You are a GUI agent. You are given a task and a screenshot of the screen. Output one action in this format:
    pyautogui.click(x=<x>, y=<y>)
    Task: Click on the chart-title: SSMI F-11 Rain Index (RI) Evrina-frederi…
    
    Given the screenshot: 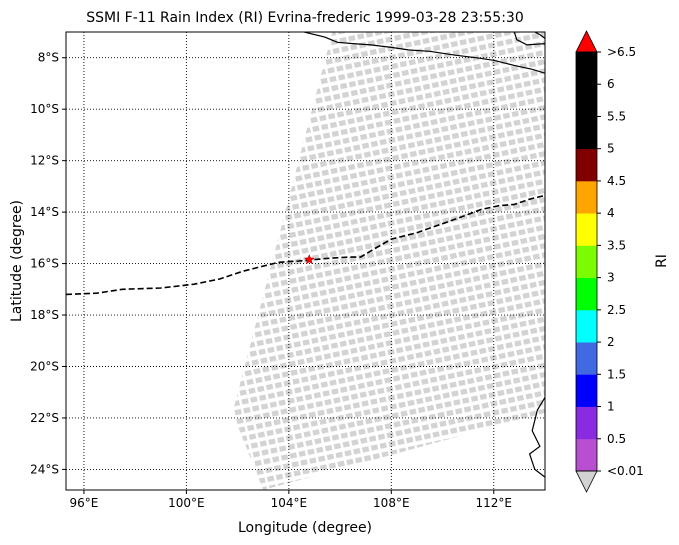 What is the action you would take?
    pyautogui.click(x=305, y=18)
    